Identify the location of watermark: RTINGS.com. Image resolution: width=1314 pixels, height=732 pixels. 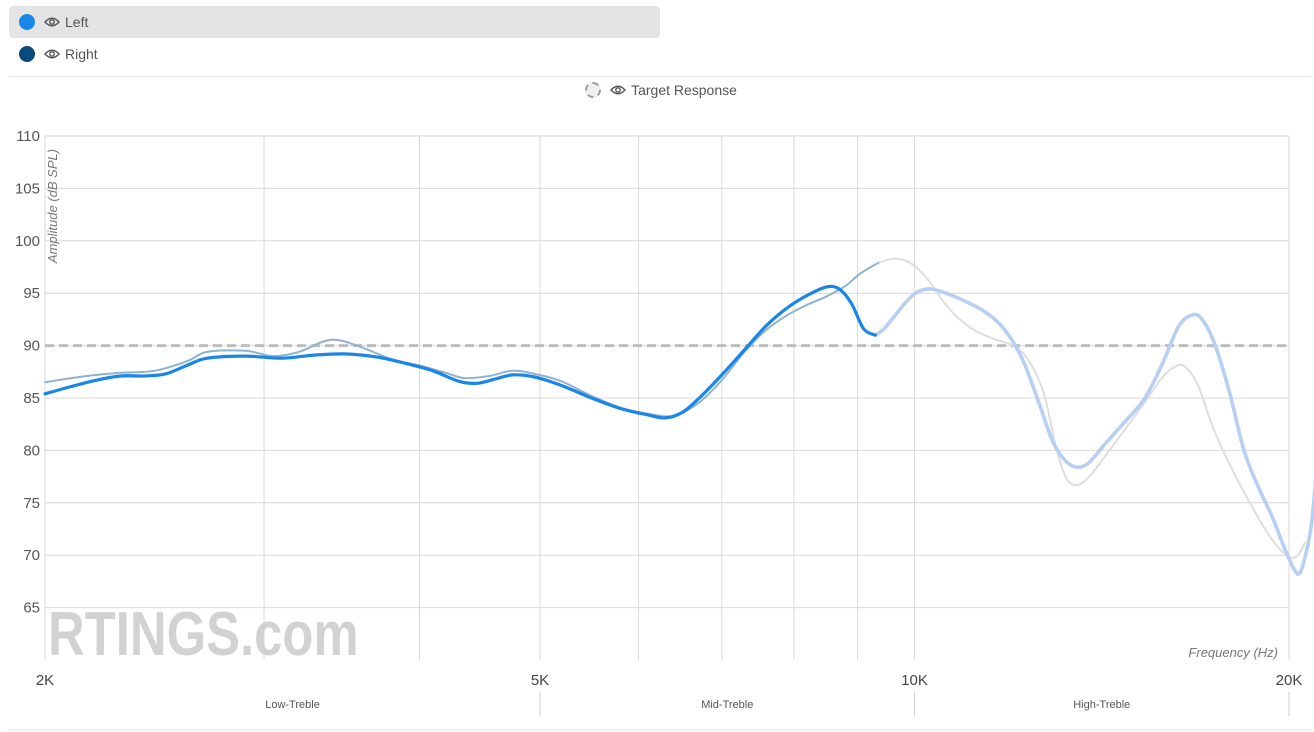
(203, 634).